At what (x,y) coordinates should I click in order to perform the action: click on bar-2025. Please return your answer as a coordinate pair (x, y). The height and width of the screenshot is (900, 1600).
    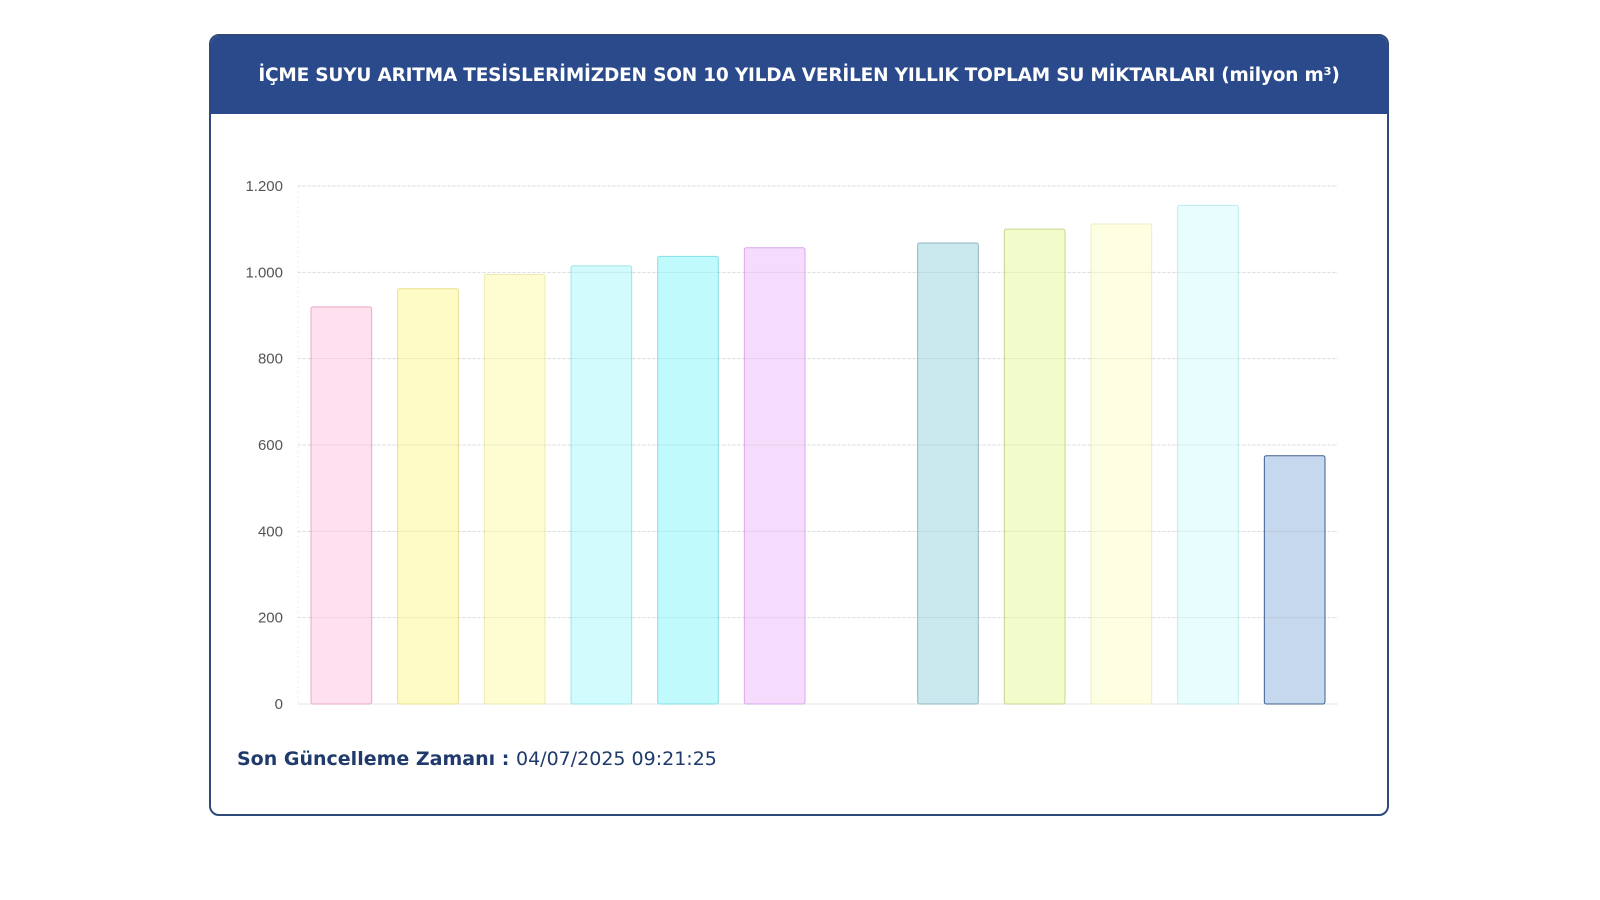
    Looking at the image, I should click on (1294, 580).